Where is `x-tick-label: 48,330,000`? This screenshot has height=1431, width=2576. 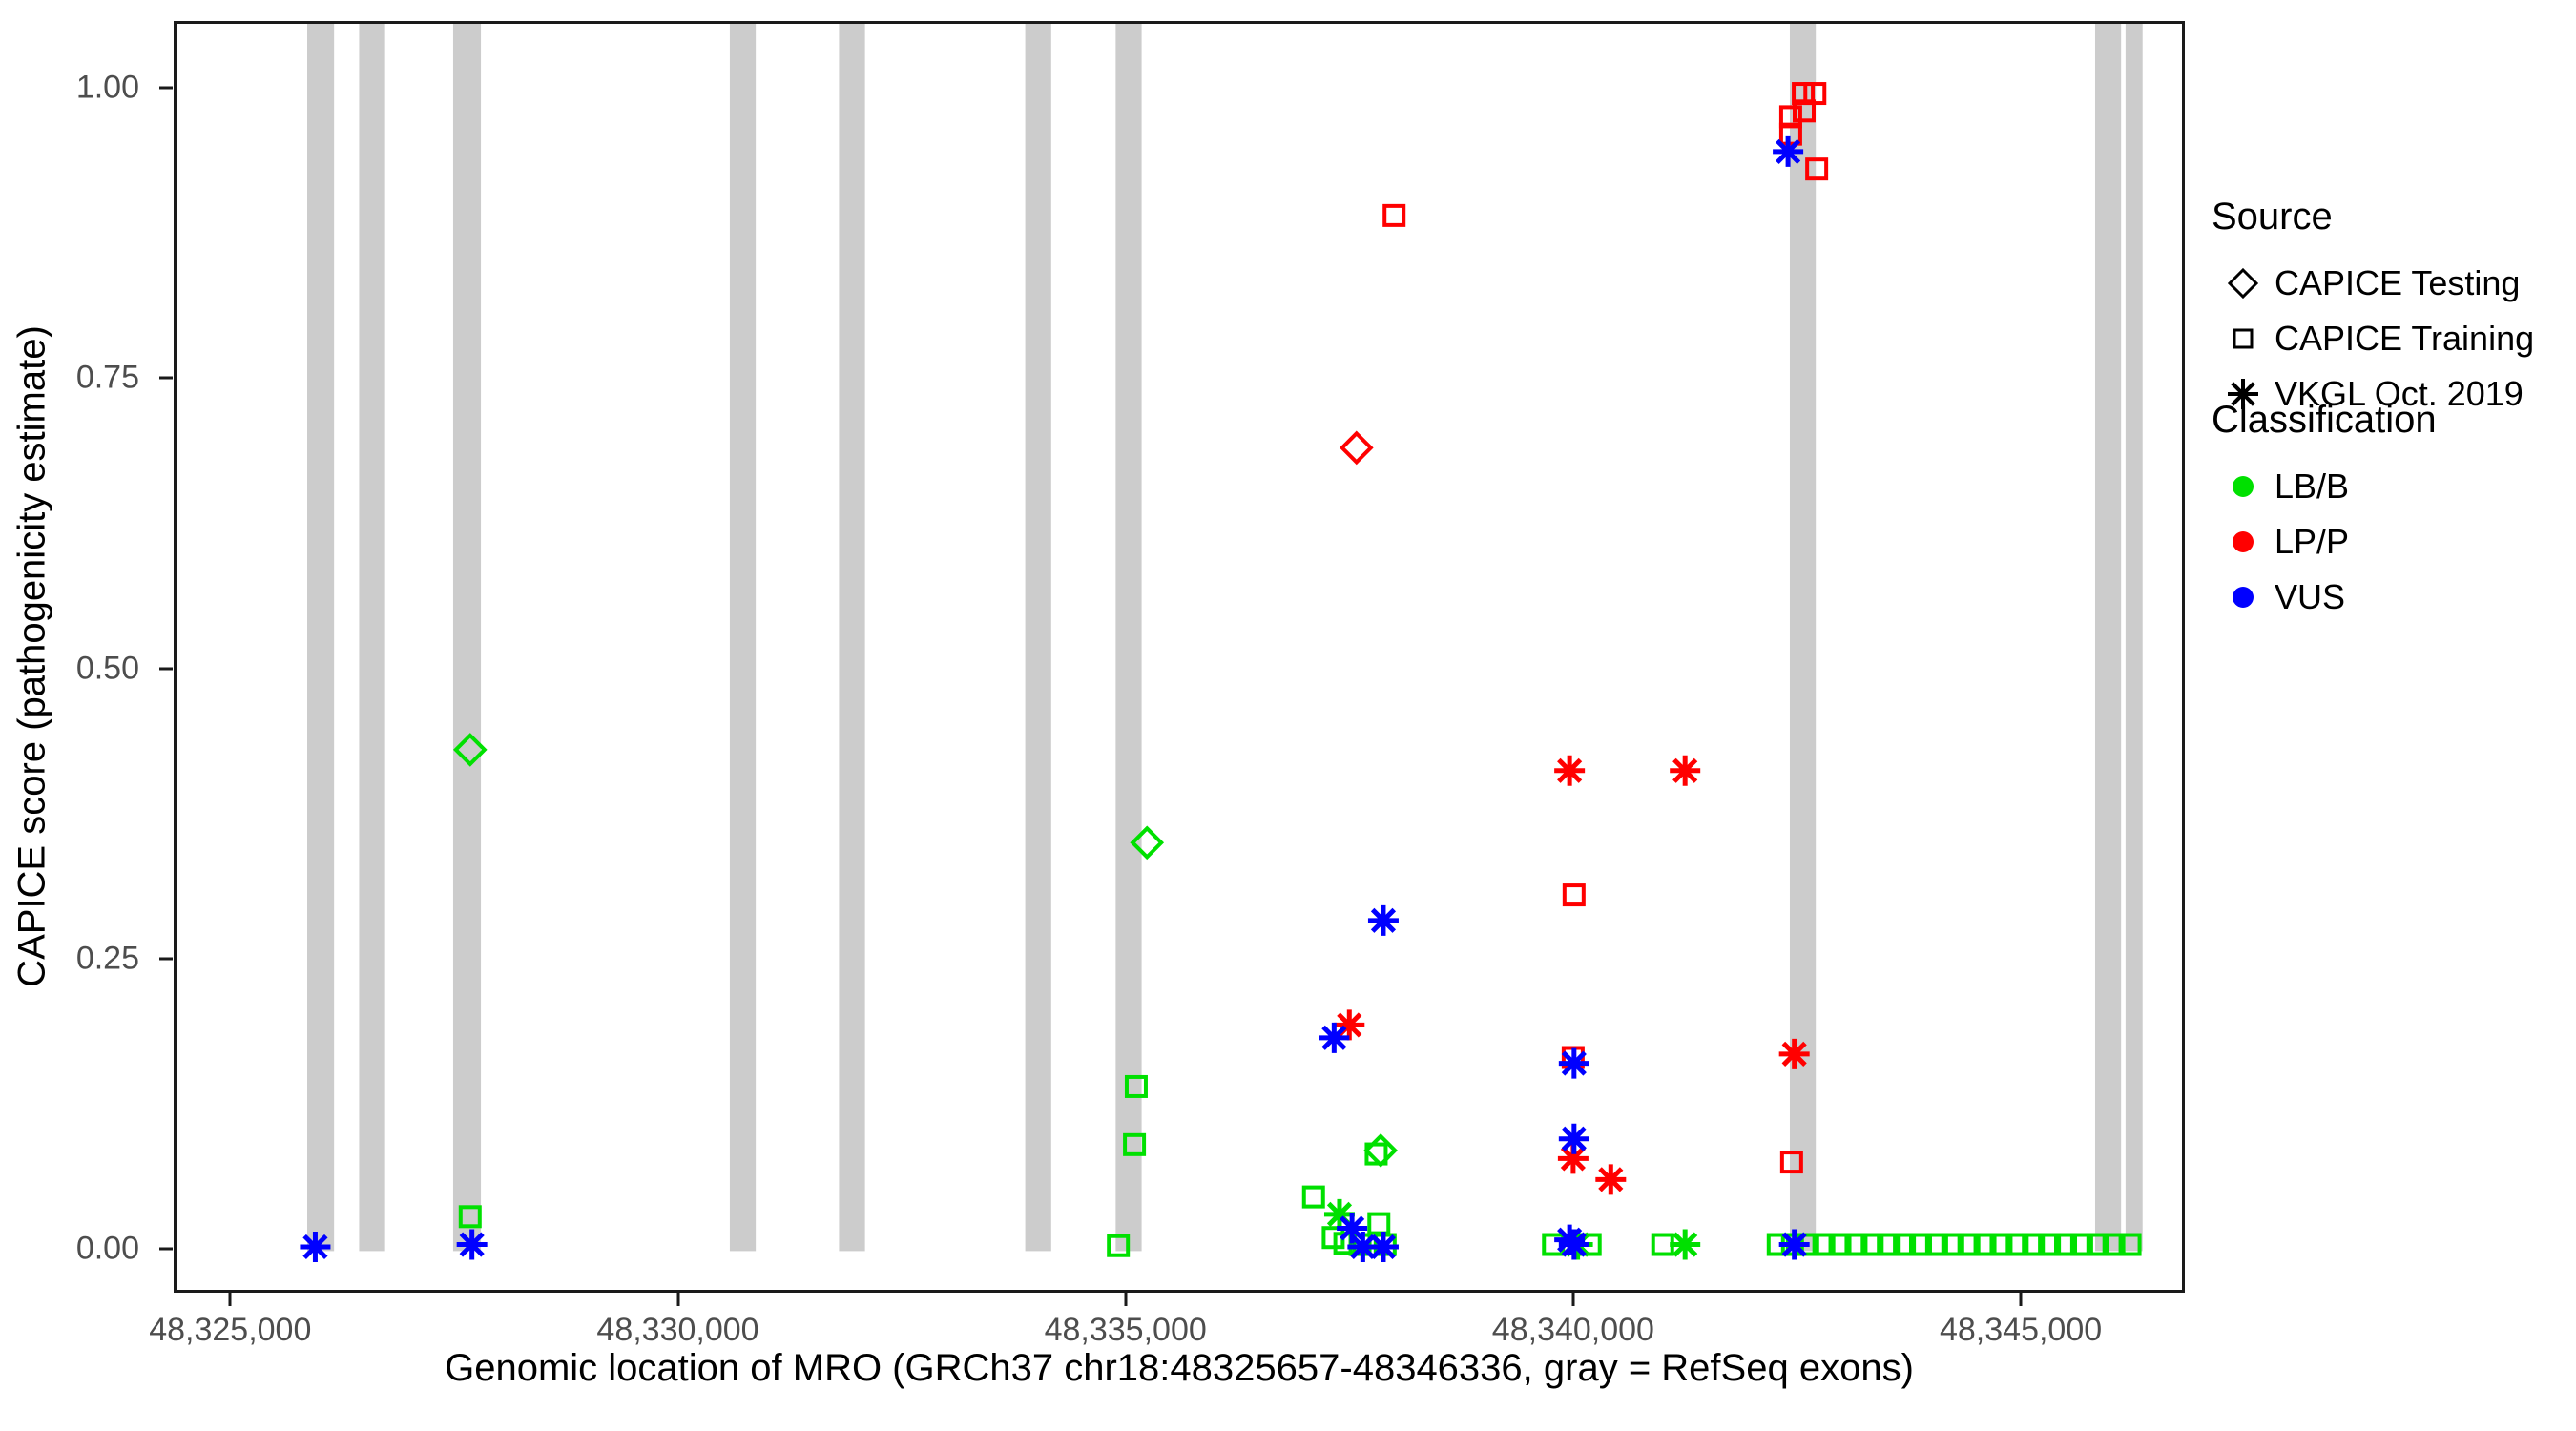
x-tick-label: 48,330,000 is located at coordinates (677, 1330).